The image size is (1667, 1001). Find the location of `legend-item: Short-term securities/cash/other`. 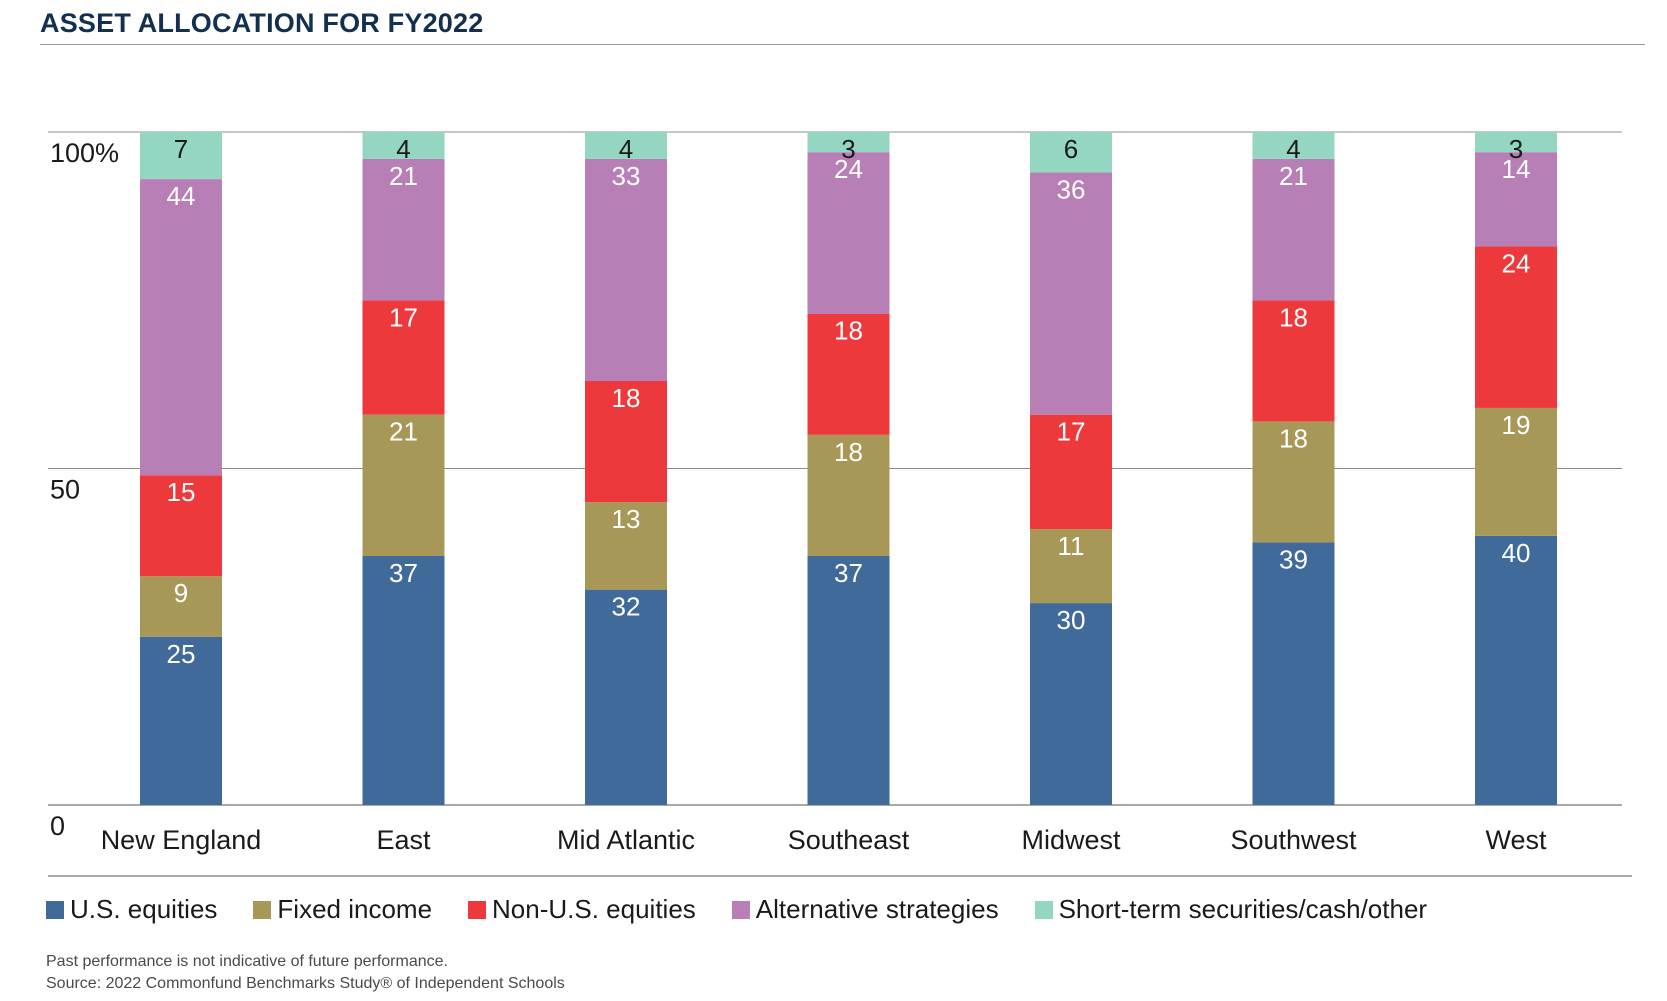

legend-item: Short-term securities/cash/other is located at coordinates (1231, 909).